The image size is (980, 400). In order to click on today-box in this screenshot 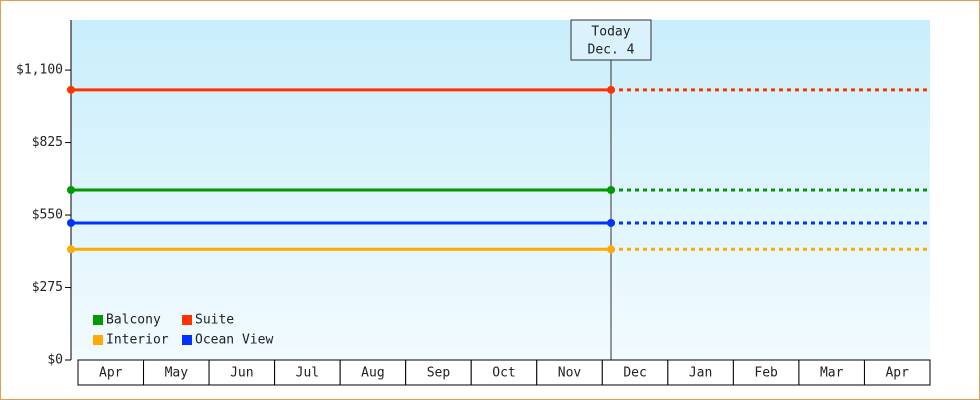, I will do `click(611, 40)`.